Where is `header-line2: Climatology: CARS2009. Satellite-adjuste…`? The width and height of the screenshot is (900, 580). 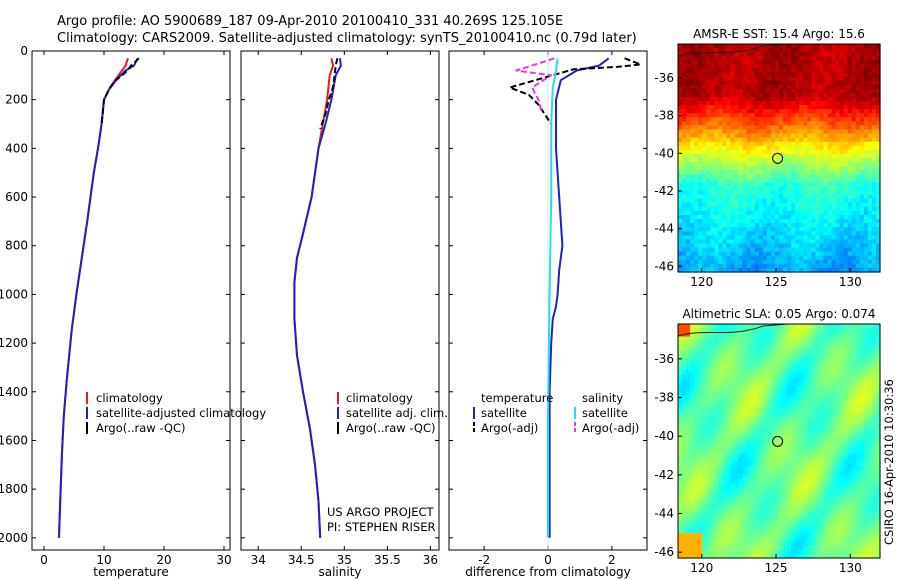 header-line2: Climatology: CARS2009. Satellite-adjuste… is located at coordinates (347, 38).